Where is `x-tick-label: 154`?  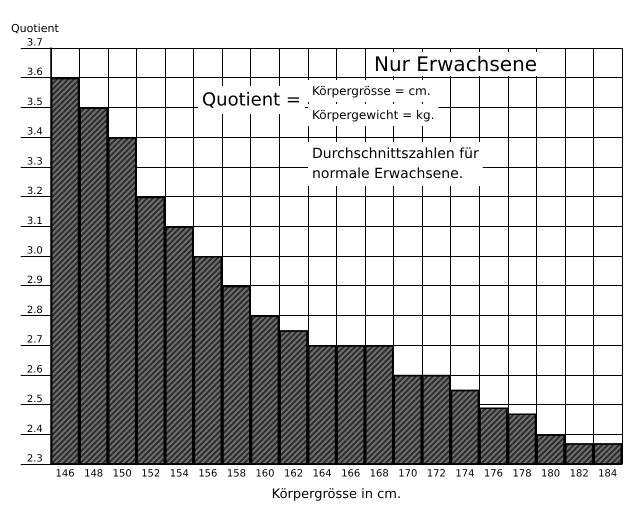
x-tick-label: 154 is located at coordinates (179, 474).